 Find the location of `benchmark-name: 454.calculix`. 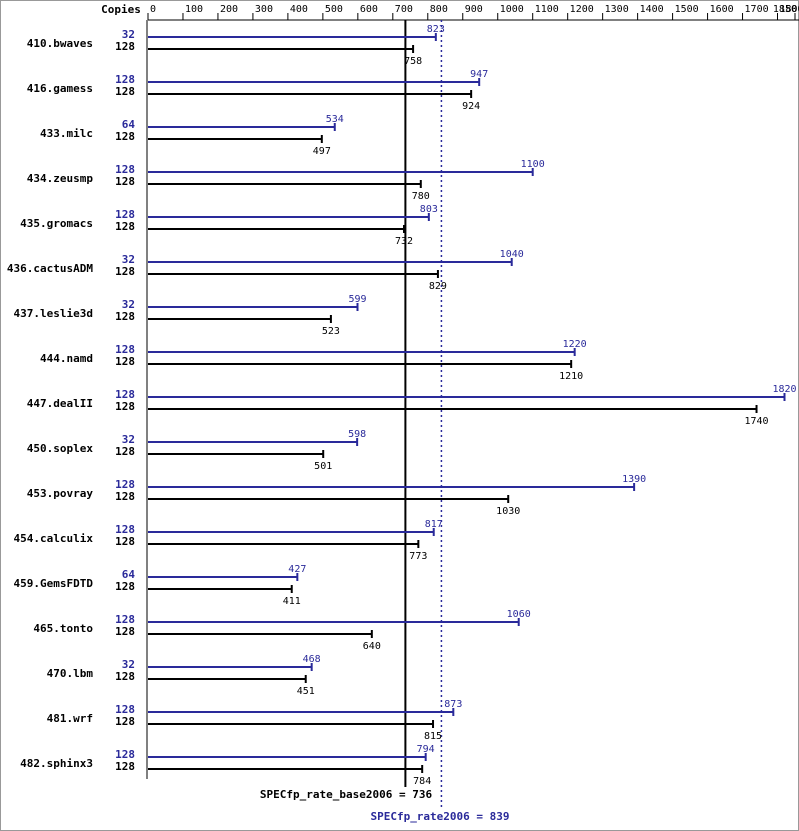

benchmark-name: 454.calculix is located at coordinates (54, 538).